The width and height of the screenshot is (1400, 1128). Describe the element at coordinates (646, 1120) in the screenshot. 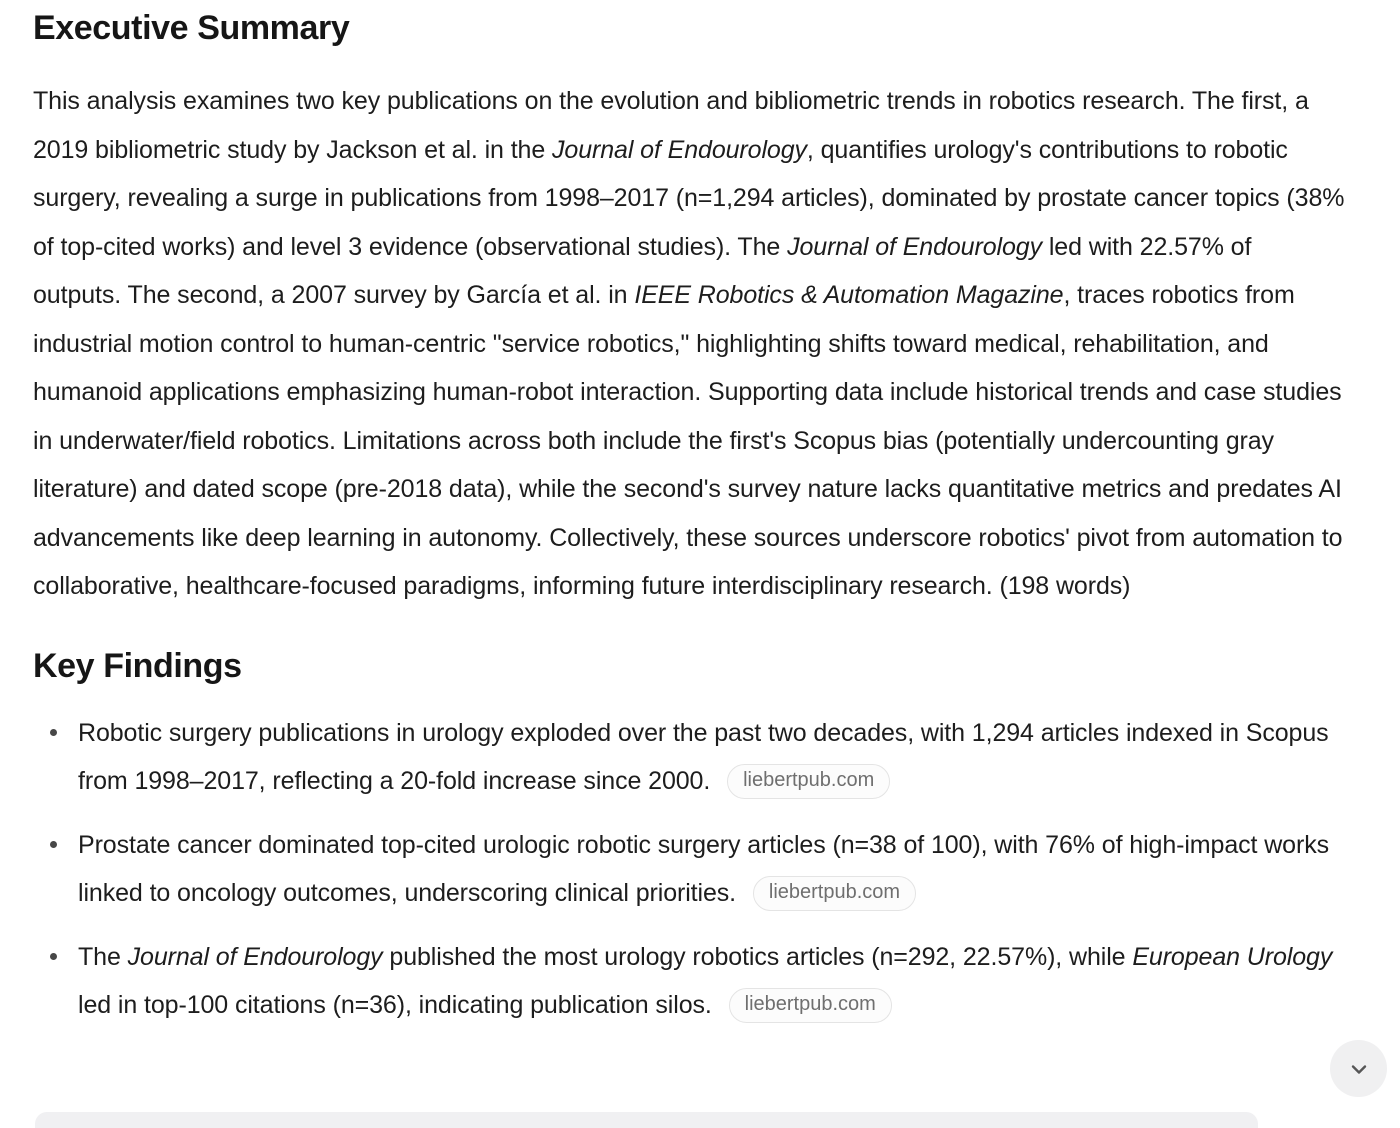

I see `next-section-card-edge` at that location.